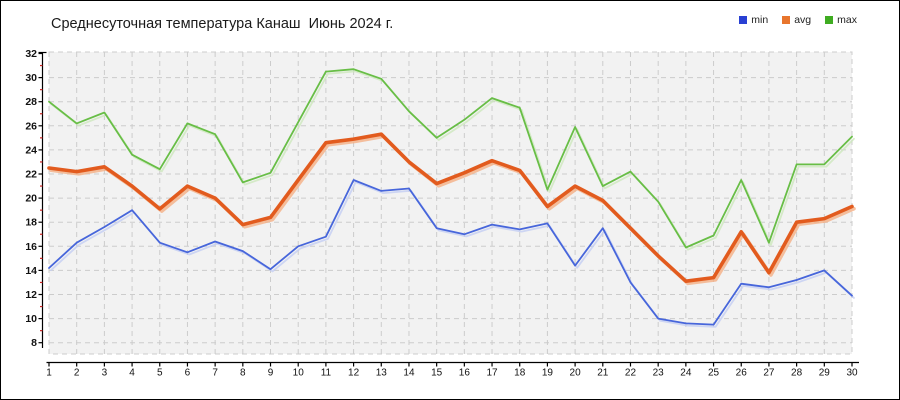 The height and width of the screenshot is (400, 900). What do you see at coordinates (132, 373) in the screenshot?
I see `x-tick-label: 4` at bounding box center [132, 373].